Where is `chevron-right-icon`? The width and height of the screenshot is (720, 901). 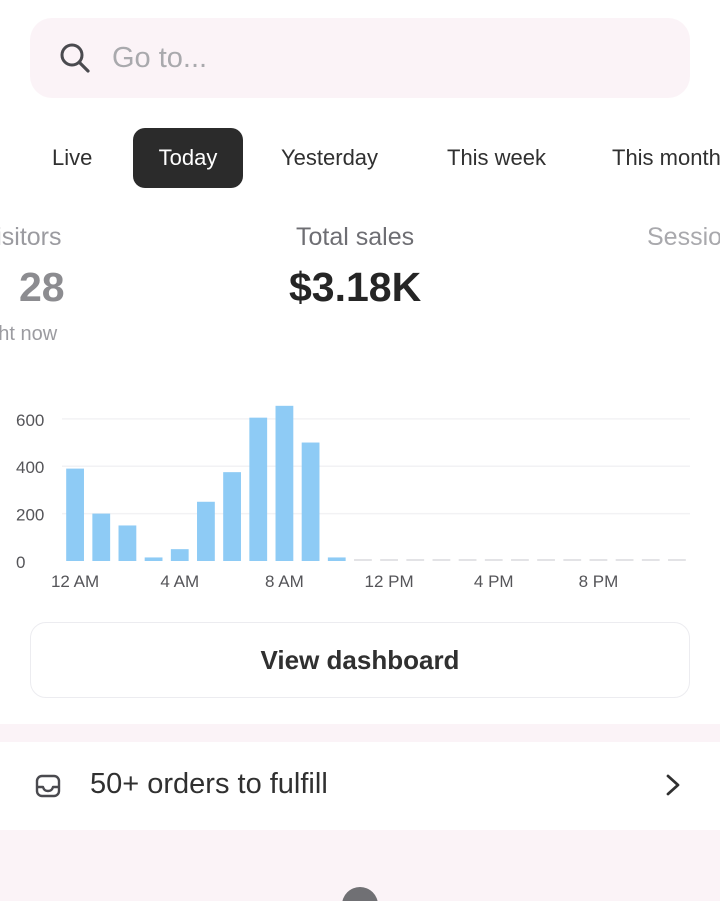 chevron-right-icon is located at coordinates (673, 785).